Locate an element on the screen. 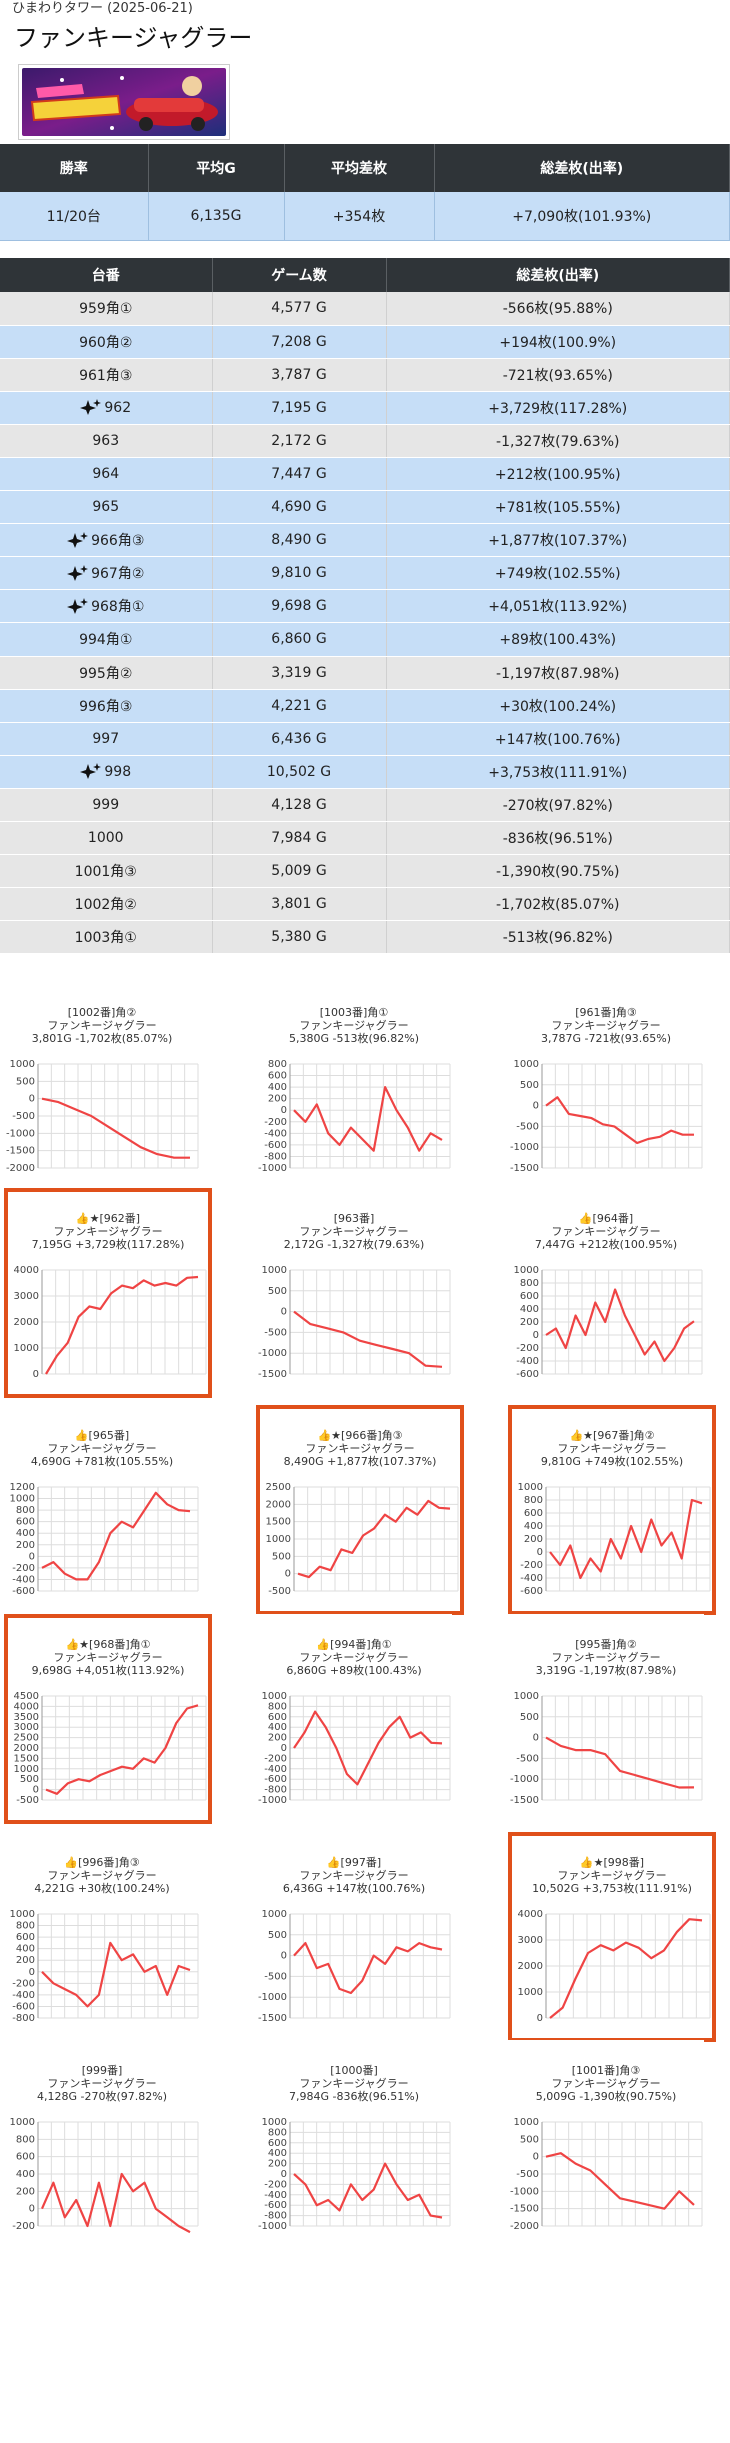 This screenshot has height=2443, width=730. games-cell: 6,436 G is located at coordinates (299, 739).